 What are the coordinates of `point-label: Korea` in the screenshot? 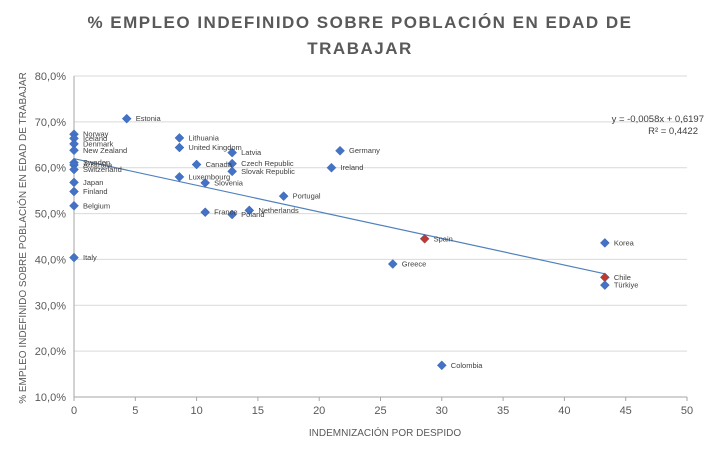 It's located at (624, 242).